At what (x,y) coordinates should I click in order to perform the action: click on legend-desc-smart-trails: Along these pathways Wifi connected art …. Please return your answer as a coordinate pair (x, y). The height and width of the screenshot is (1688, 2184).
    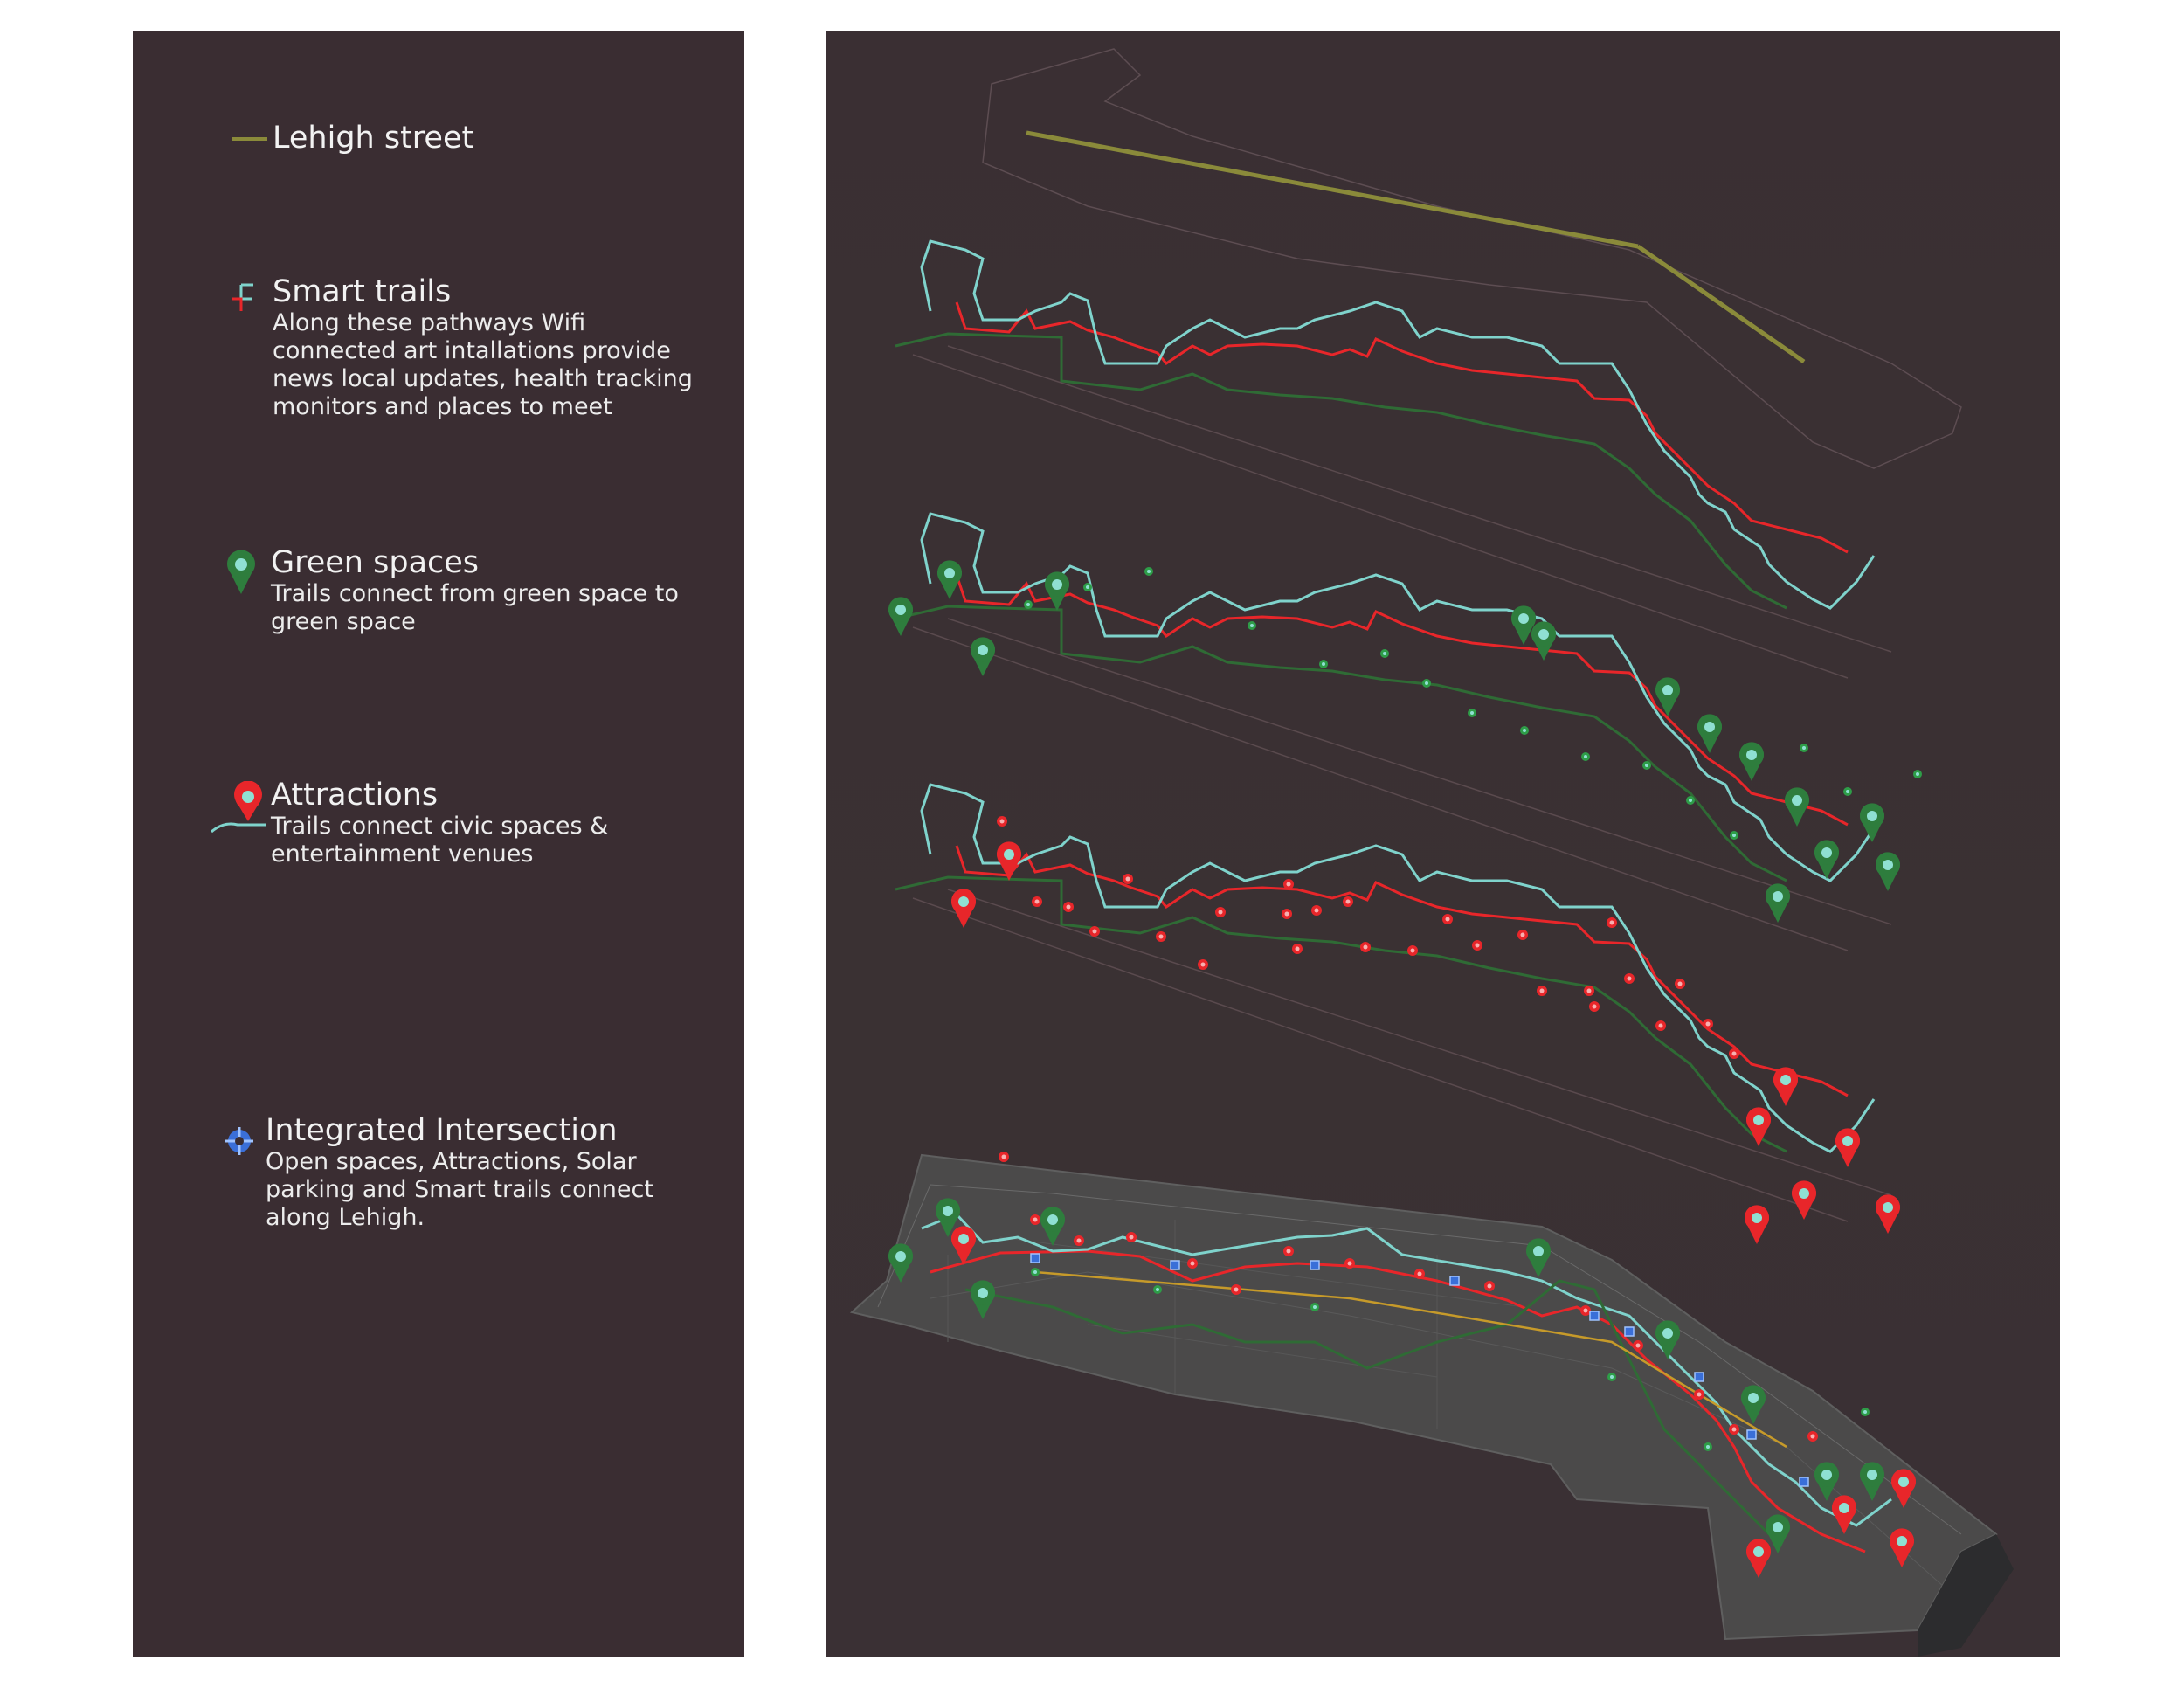
    Looking at the image, I should click on (483, 364).